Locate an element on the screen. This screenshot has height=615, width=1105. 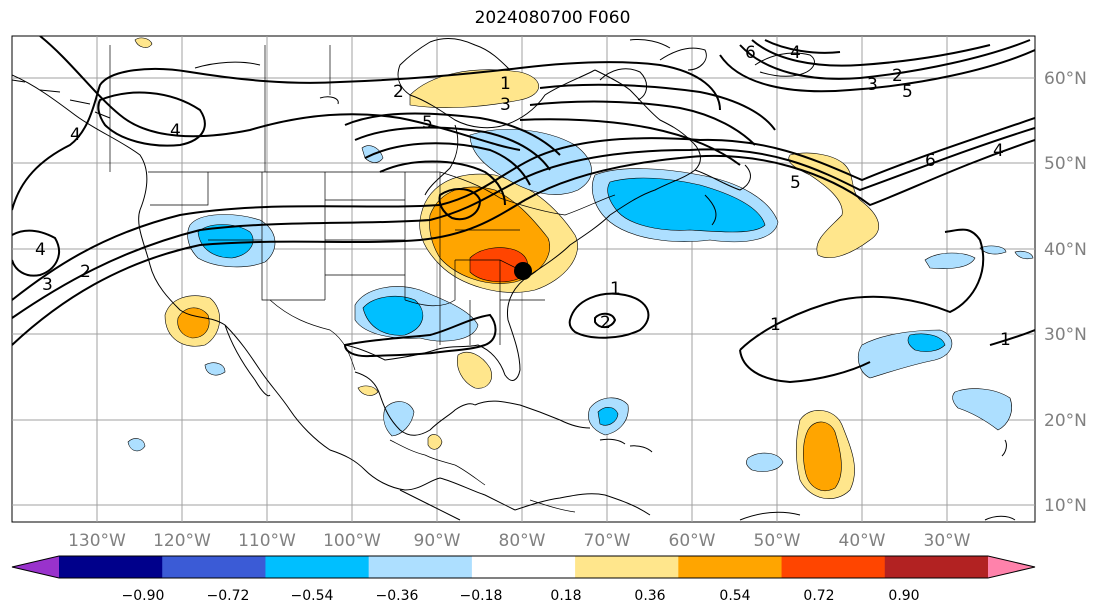
colorbar-tick: 0.36 is located at coordinates (649, 596).